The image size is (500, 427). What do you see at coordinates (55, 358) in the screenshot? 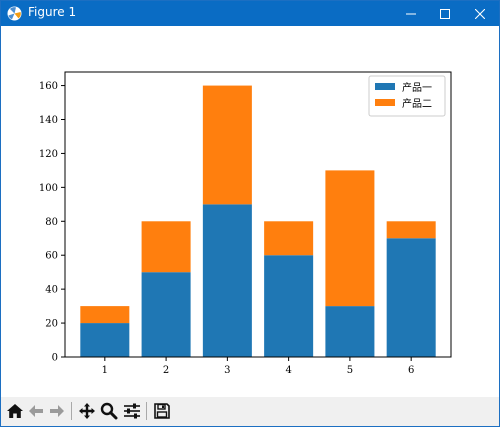
I see `y-tick-label: 0` at bounding box center [55, 358].